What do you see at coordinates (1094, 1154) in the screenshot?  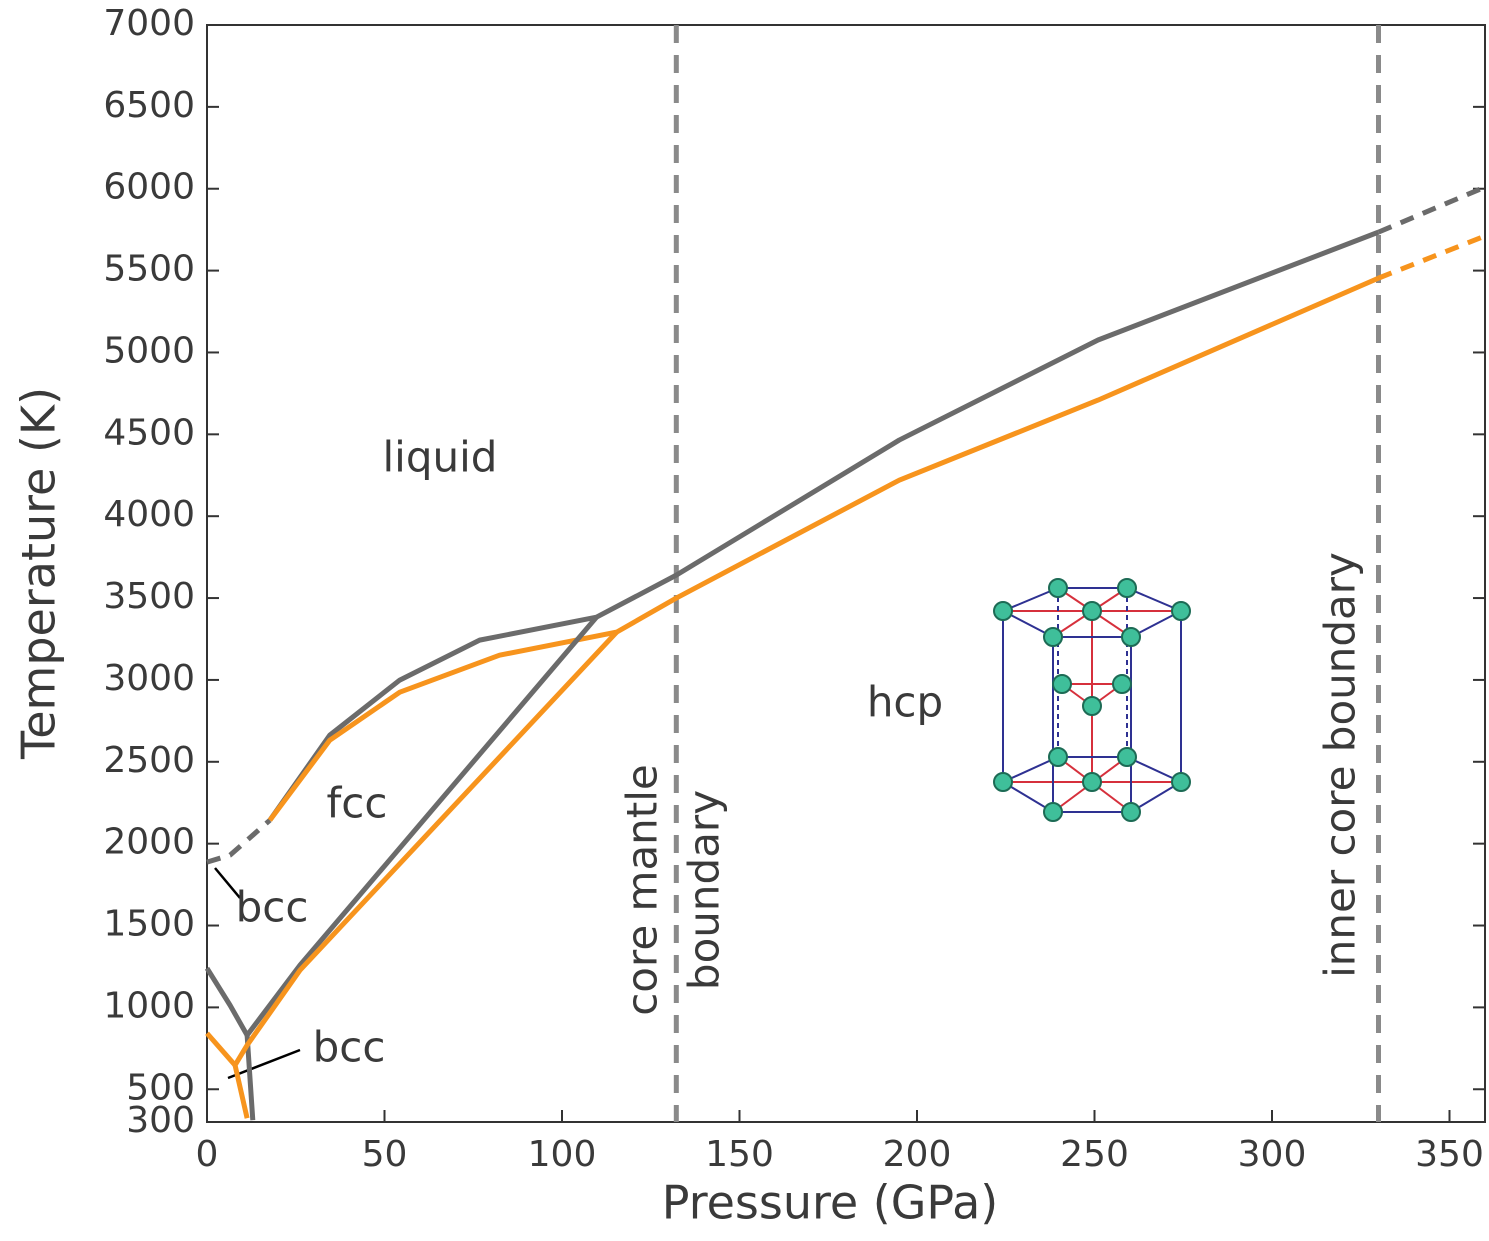 I see `x-tick-label: 250` at bounding box center [1094, 1154].